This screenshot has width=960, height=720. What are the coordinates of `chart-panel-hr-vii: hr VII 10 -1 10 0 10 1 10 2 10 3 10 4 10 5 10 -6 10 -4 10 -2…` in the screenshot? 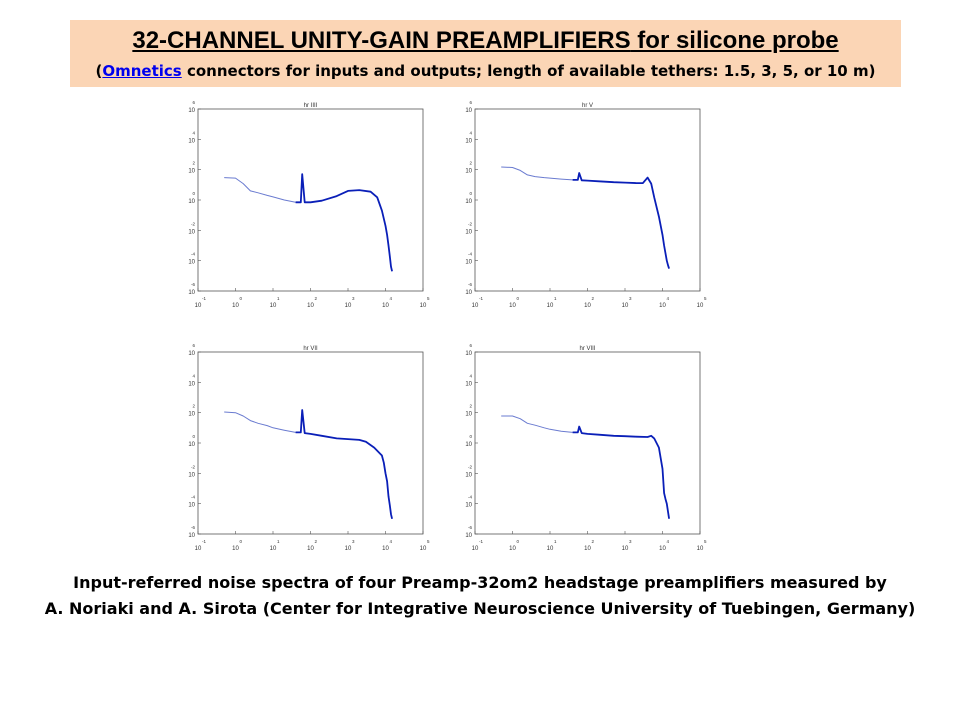 It's located at (308, 449).